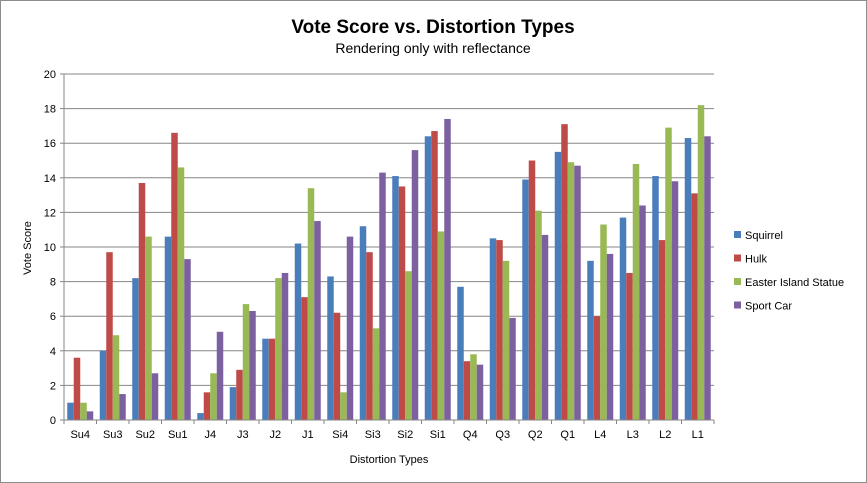  What do you see at coordinates (623, 318) in the screenshot?
I see `bar-l3-squirrel` at bounding box center [623, 318].